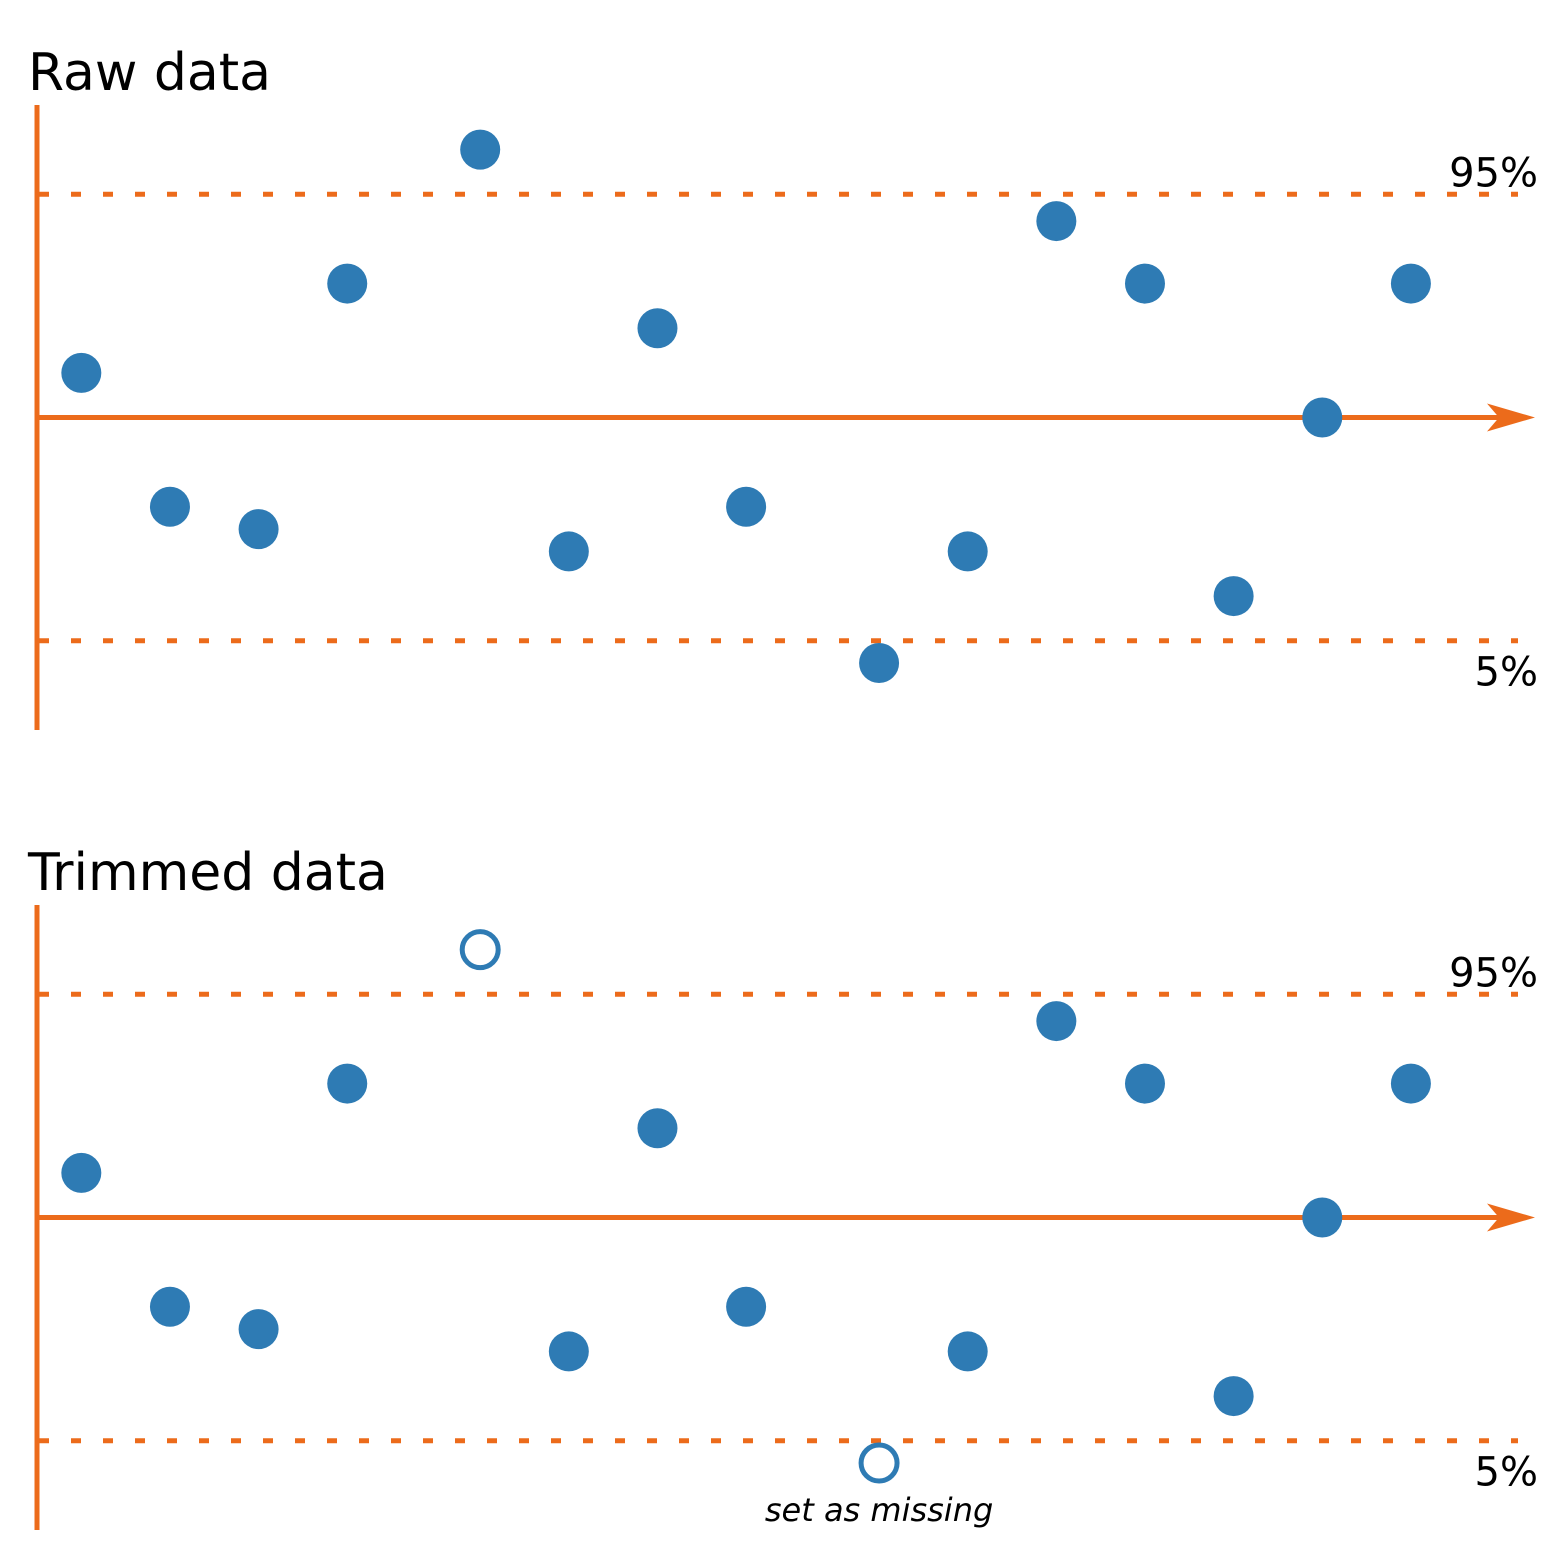  I want to click on annotation: set as missing, so click(879, 1510).